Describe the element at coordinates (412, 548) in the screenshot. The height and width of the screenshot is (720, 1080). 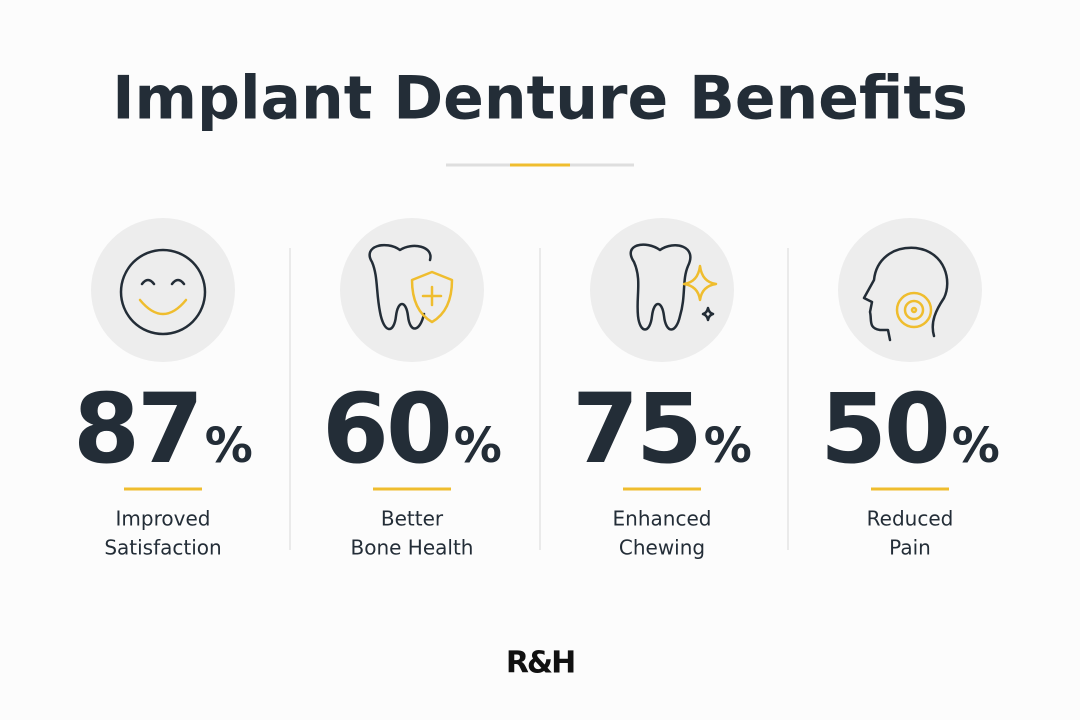
I see `stat-label: Bone Health` at that location.